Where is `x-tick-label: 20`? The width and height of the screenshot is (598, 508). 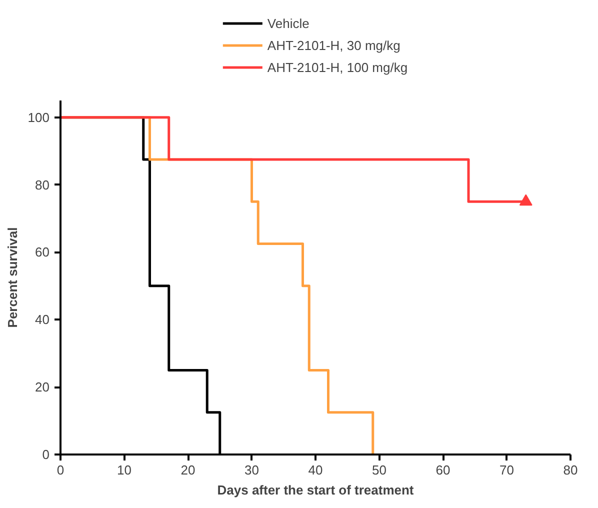 x-tick-label: 20 is located at coordinates (188, 470).